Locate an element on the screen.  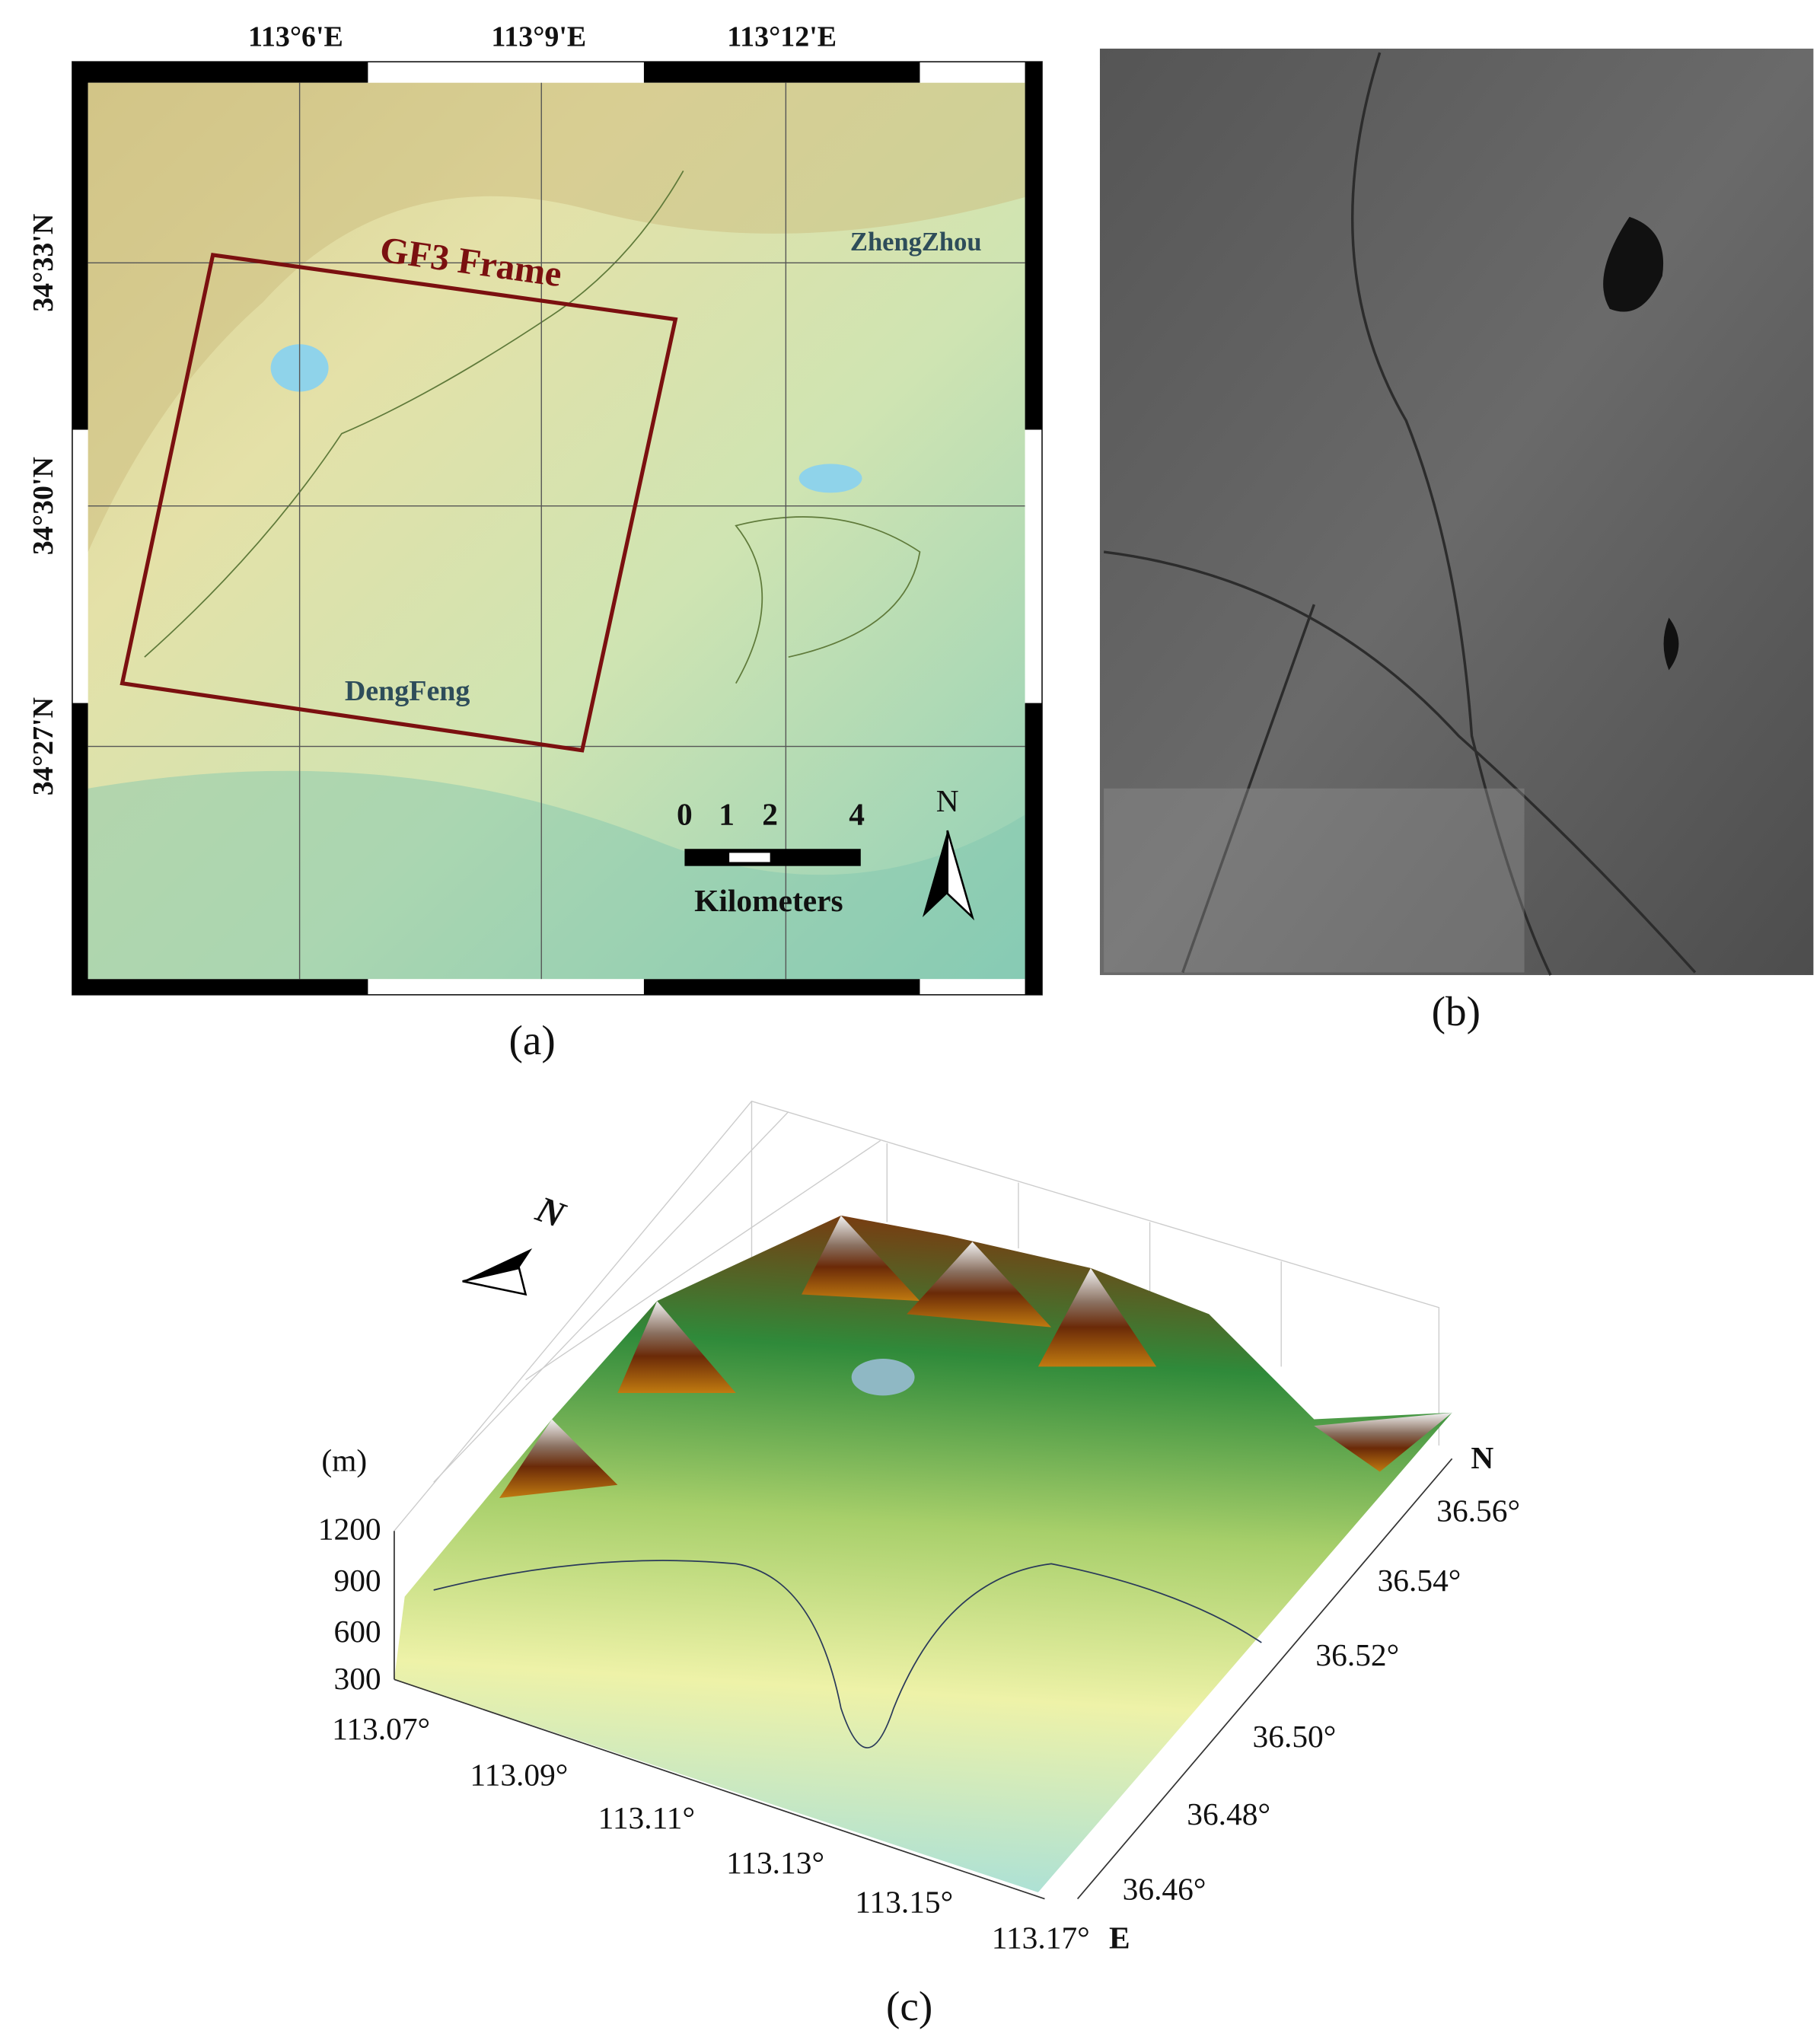
axes is located at coordinates (923, 1679).